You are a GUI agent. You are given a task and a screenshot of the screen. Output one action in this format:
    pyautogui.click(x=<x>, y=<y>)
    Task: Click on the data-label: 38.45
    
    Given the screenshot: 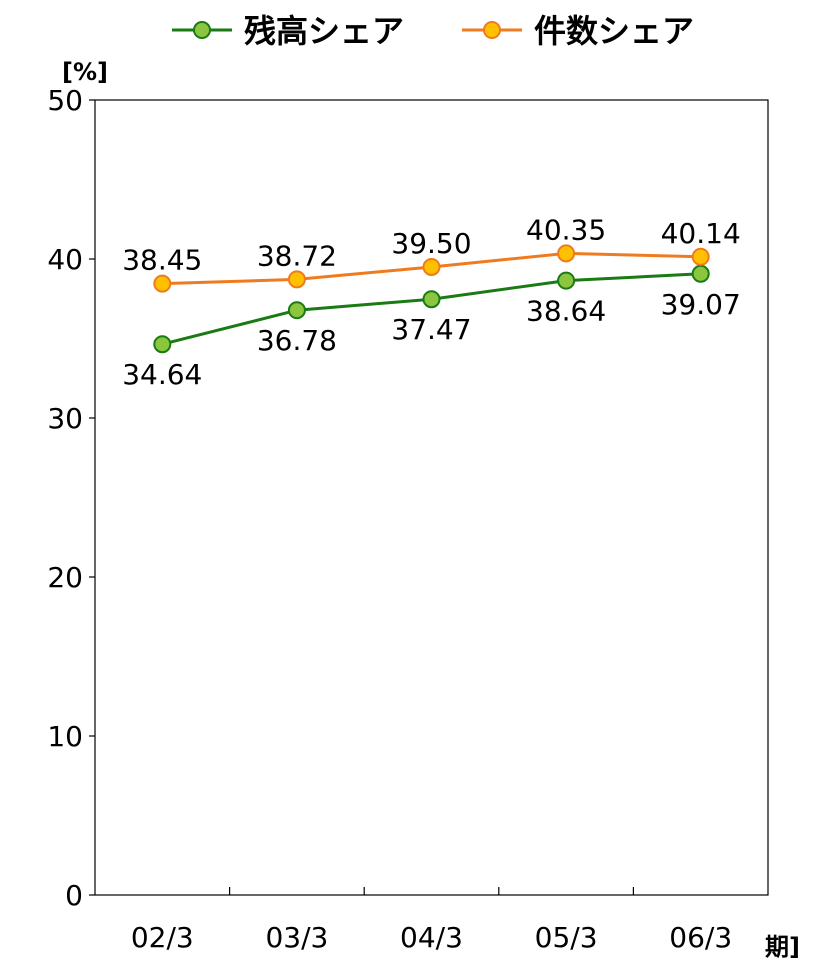 What is the action you would take?
    pyautogui.click(x=162, y=260)
    